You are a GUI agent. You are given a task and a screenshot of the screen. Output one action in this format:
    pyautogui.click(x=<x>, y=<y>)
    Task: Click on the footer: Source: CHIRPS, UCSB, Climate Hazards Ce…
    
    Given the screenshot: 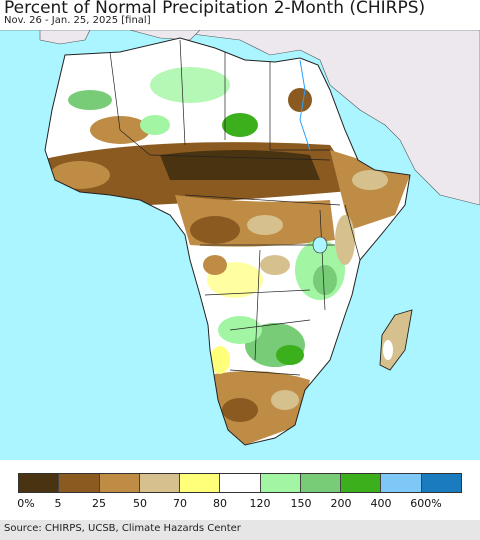 What is the action you would take?
    pyautogui.click(x=240, y=530)
    